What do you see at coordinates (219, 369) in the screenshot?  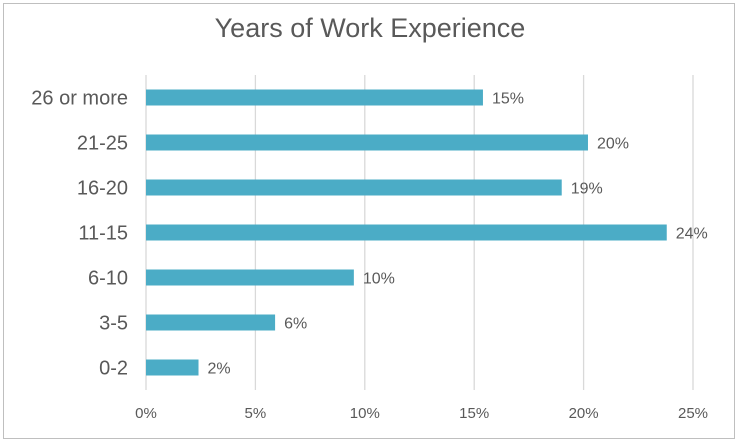 I see `data-label: 2%` at bounding box center [219, 369].